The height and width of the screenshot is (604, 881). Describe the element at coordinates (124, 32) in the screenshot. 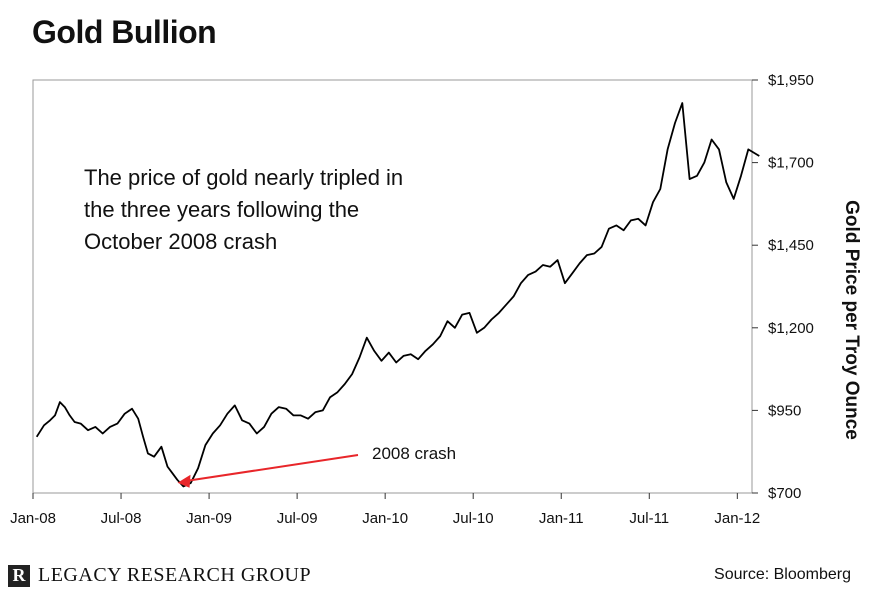

I see `chart-title: Gold Bullion` at that location.